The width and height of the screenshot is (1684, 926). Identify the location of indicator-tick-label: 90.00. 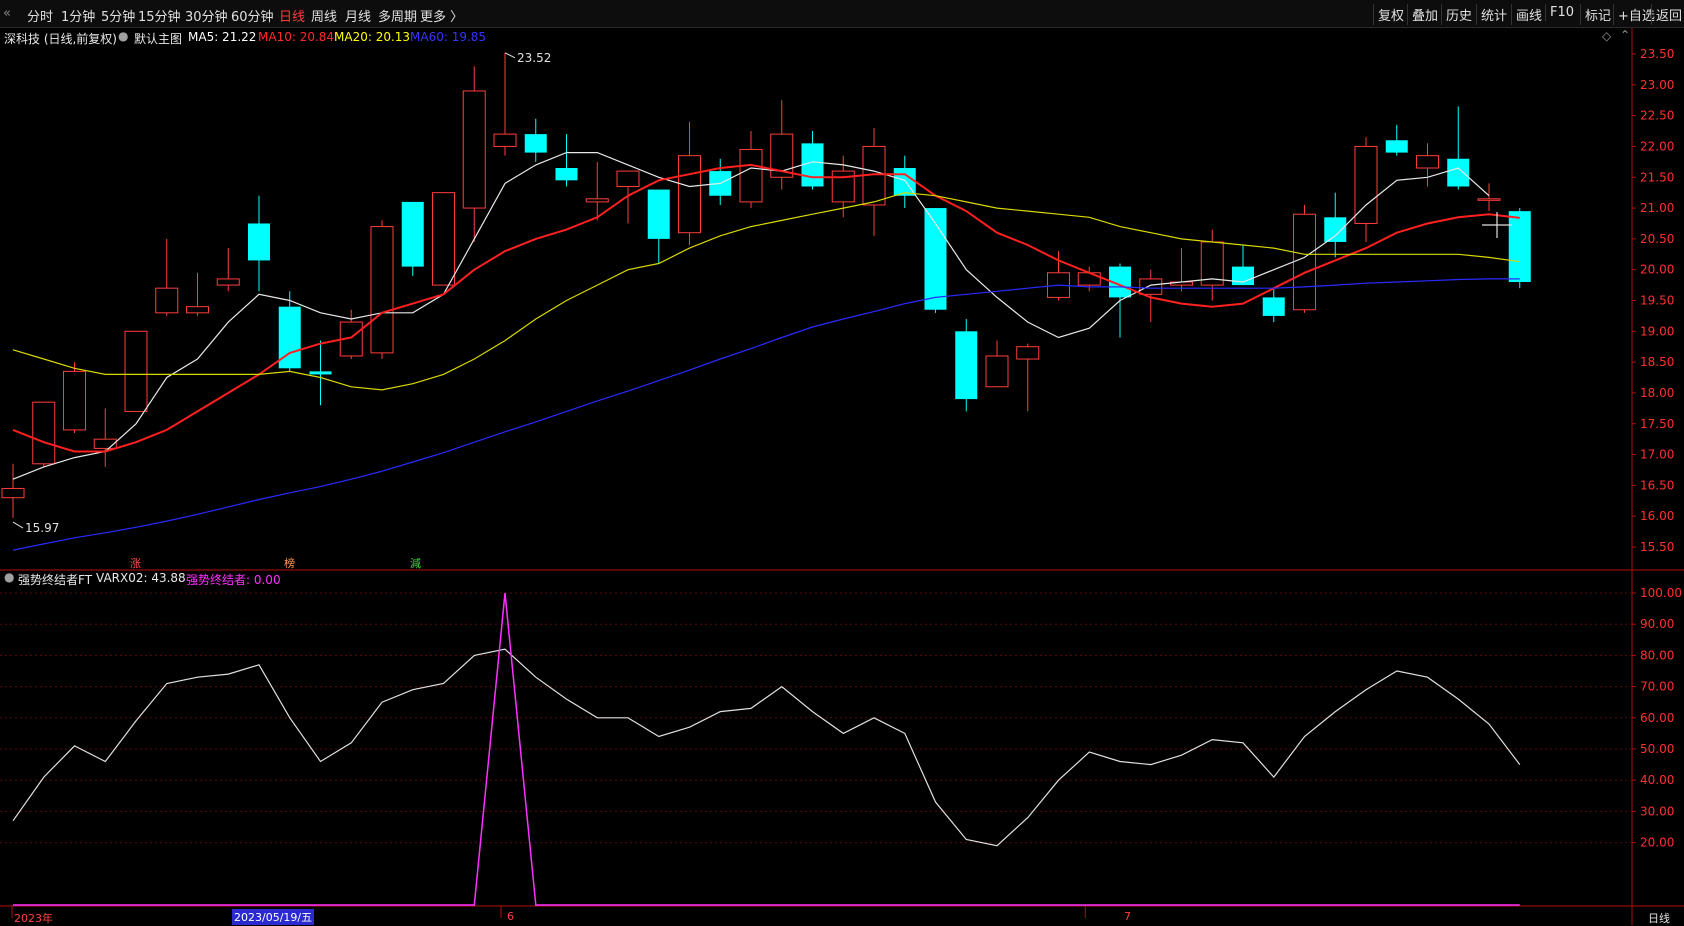
(1657, 624).